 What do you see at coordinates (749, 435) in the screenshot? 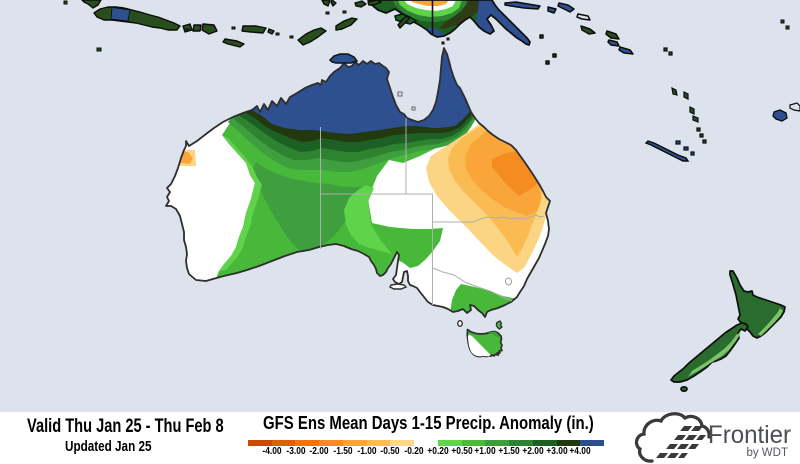
I see `svg-text: Frontier` at bounding box center [749, 435].